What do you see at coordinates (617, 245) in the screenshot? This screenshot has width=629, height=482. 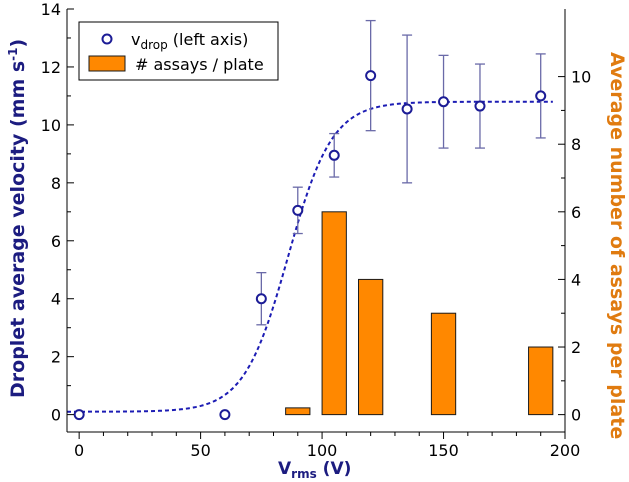 I see `y-axis-right-label: Average number of assays per plate` at bounding box center [617, 245].